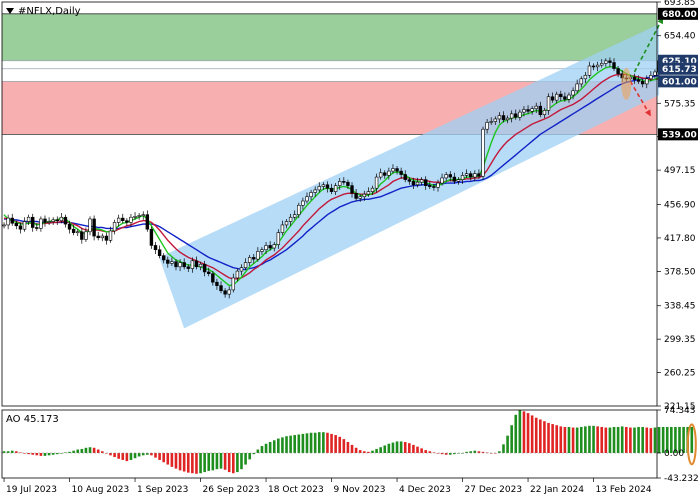 This screenshot has height=504, width=700. What do you see at coordinates (678, 134) in the screenshot?
I see `level-label-bg` at bounding box center [678, 134].